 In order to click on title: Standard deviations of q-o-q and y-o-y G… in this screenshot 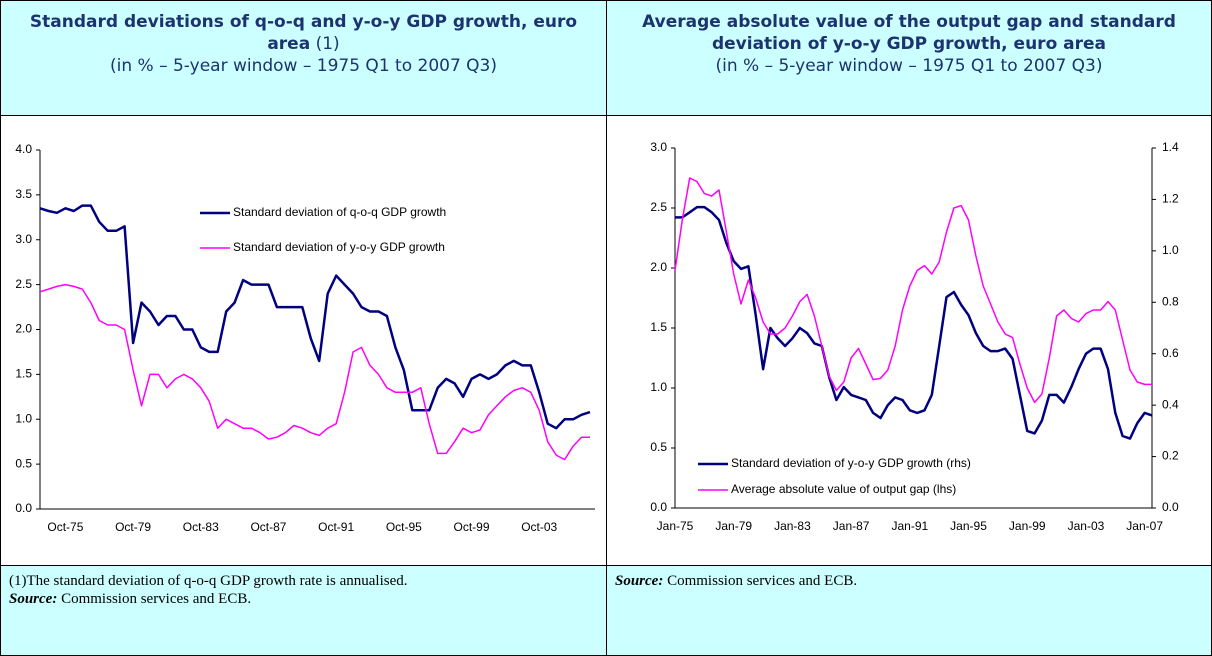, I will do `click(303, 33)`.